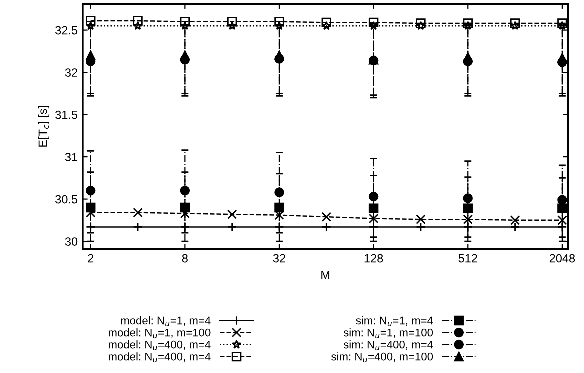 This screenshot has height=373, width=584. Describe the element at coordinates (395, 321) in the screenshot. I see `legend-label: sim: N$_{u}$=1, m=4` at that location.